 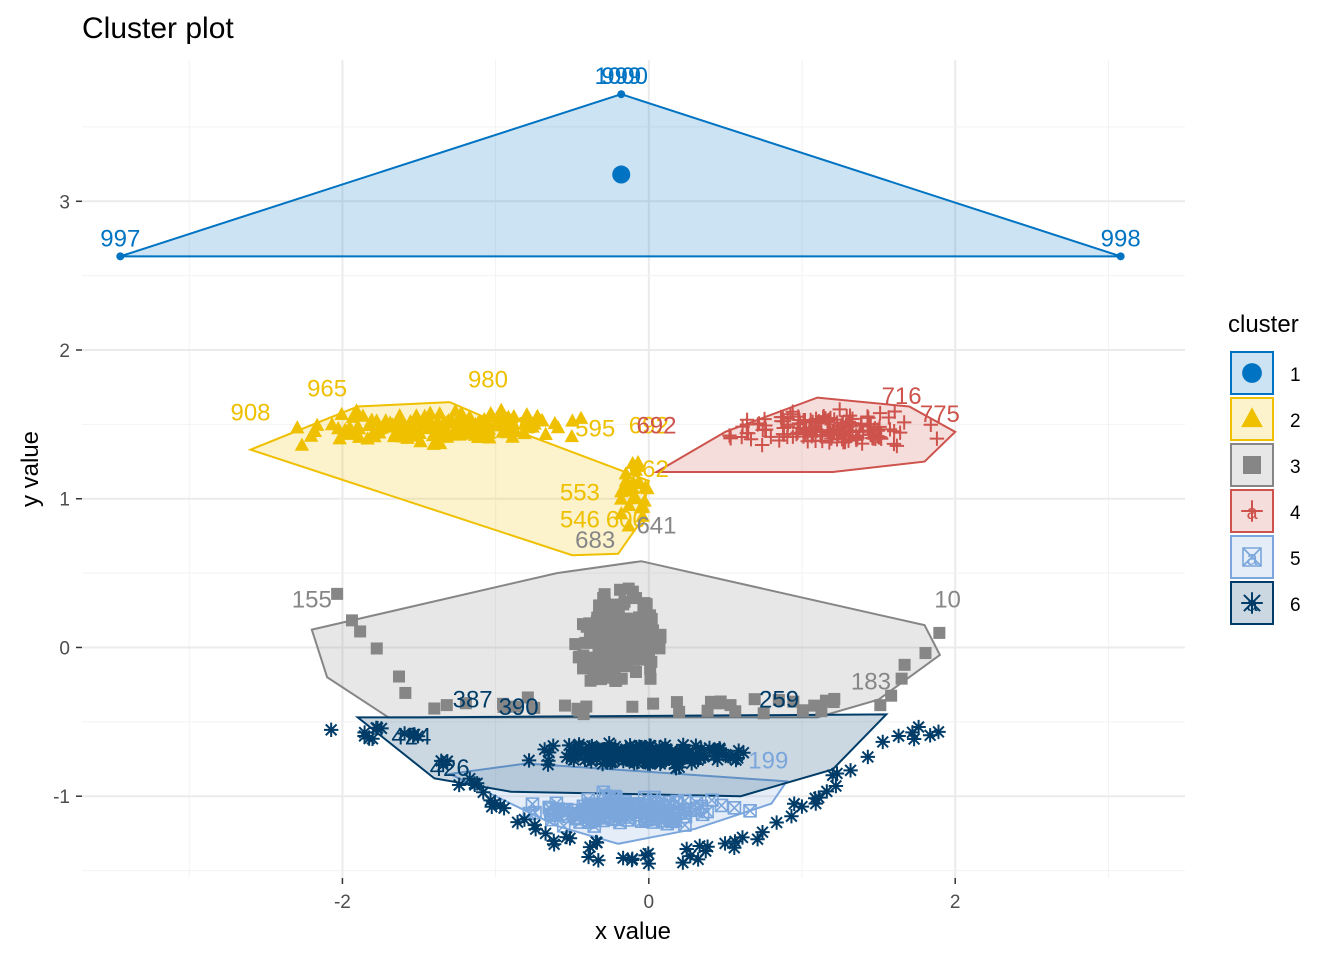 I want to click on point-label: 548, so click(x=519, y=426).